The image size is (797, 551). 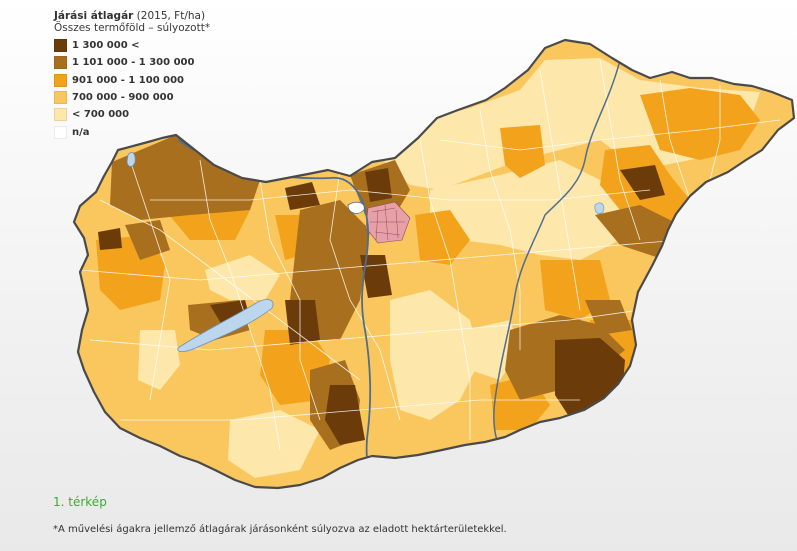 I want to click on budapest-district-lines, so click(x=387, y=222).